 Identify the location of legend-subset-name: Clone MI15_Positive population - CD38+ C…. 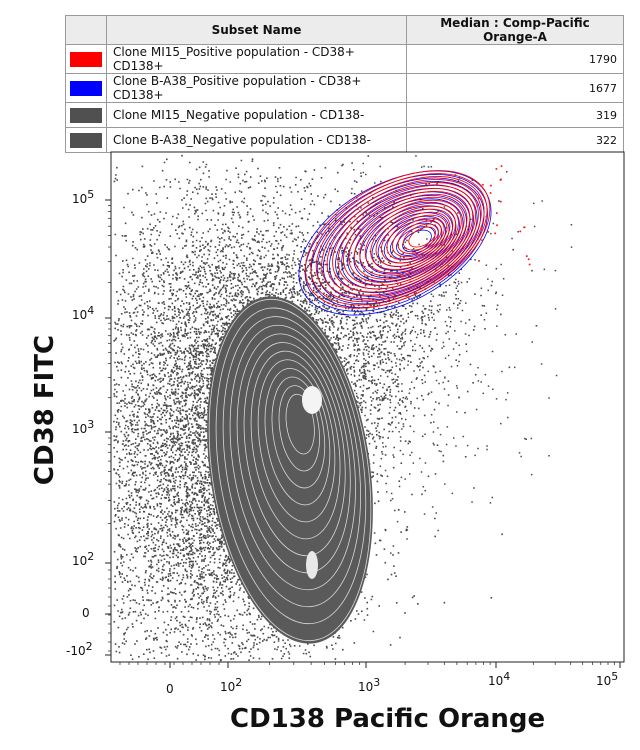
(256, 59).